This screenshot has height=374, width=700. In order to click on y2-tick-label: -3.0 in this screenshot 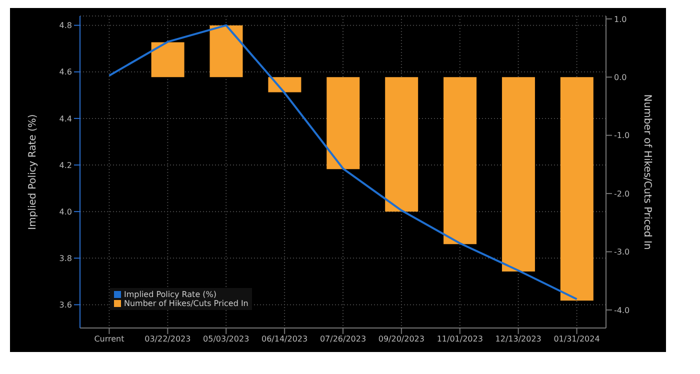, I will do `click(622, 252)`.